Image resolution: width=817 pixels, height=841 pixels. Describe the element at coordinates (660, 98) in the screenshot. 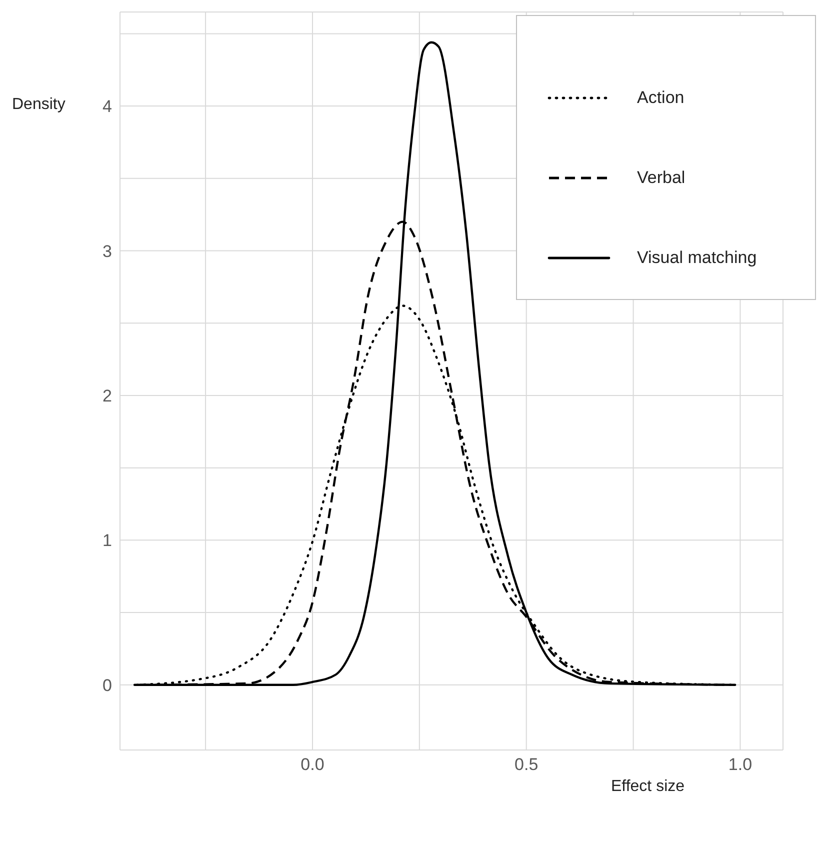

I see `legend-label: Action` at that location.